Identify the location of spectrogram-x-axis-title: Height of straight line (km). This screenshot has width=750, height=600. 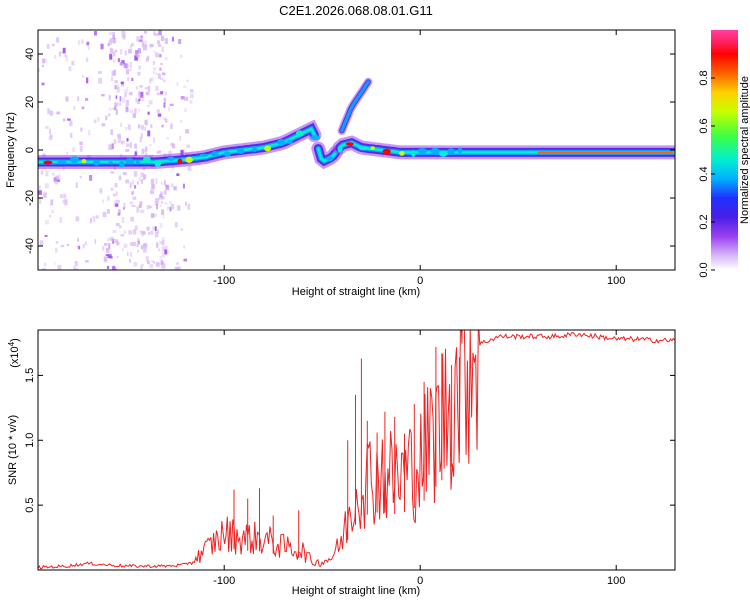
(356, 292).